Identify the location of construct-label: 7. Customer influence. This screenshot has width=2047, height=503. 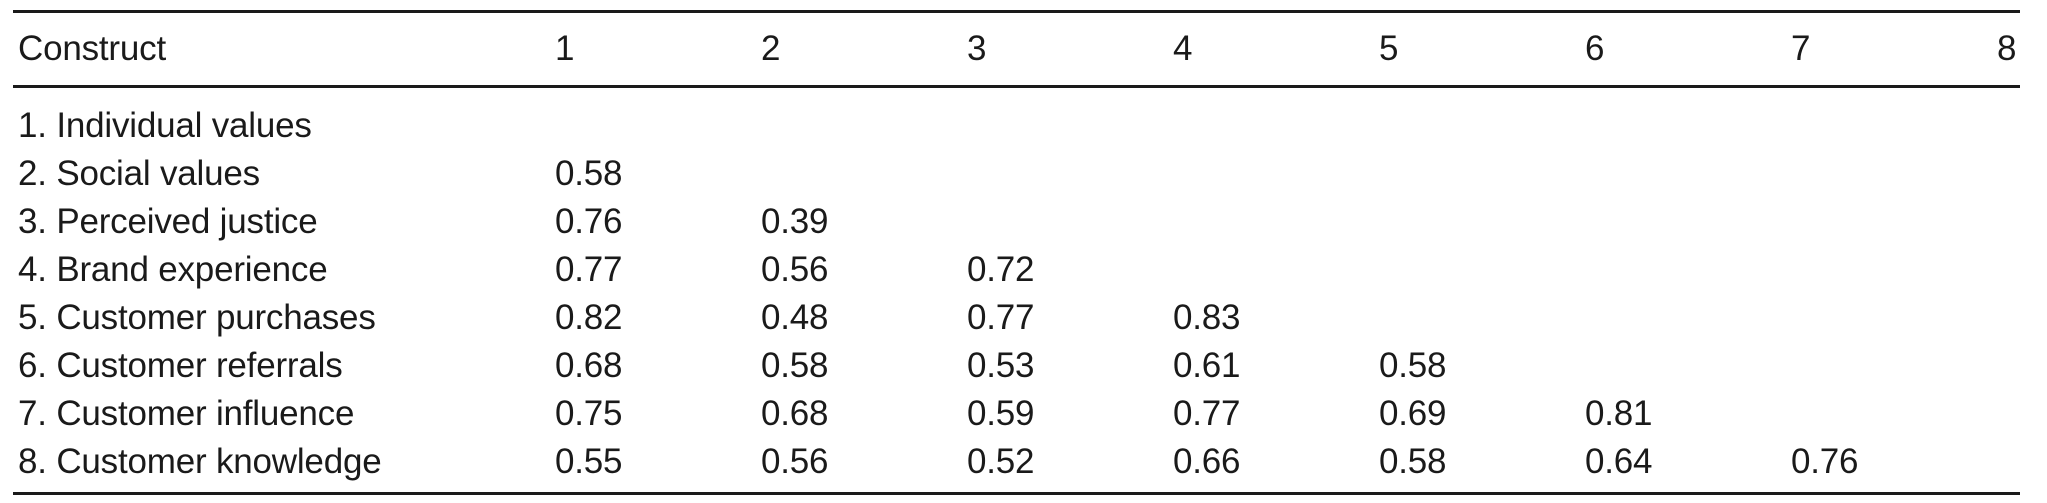
(186, 413).